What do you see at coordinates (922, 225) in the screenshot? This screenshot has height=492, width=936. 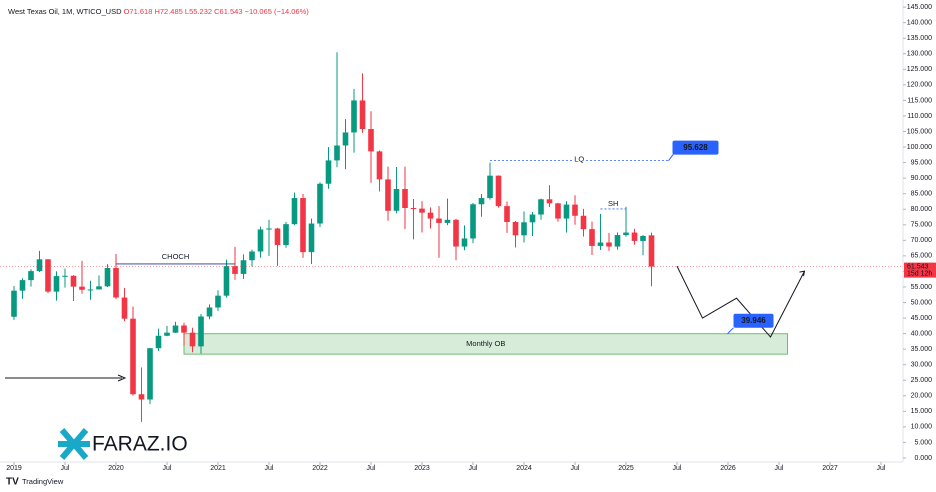 I see `y-tick-label: 75.000` at bounding box center [922, 225].